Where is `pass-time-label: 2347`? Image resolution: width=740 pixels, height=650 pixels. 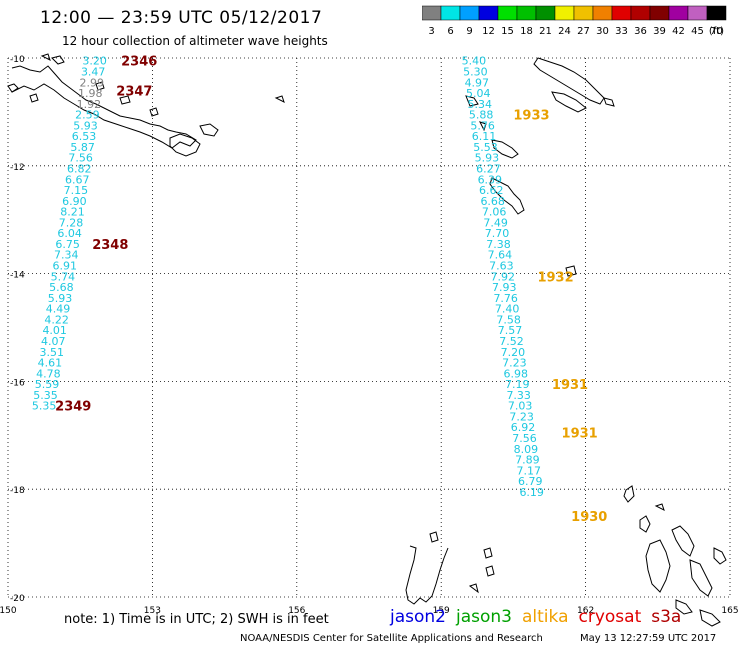
pass-time-label: 2347 is located at coordinates (134, 91).